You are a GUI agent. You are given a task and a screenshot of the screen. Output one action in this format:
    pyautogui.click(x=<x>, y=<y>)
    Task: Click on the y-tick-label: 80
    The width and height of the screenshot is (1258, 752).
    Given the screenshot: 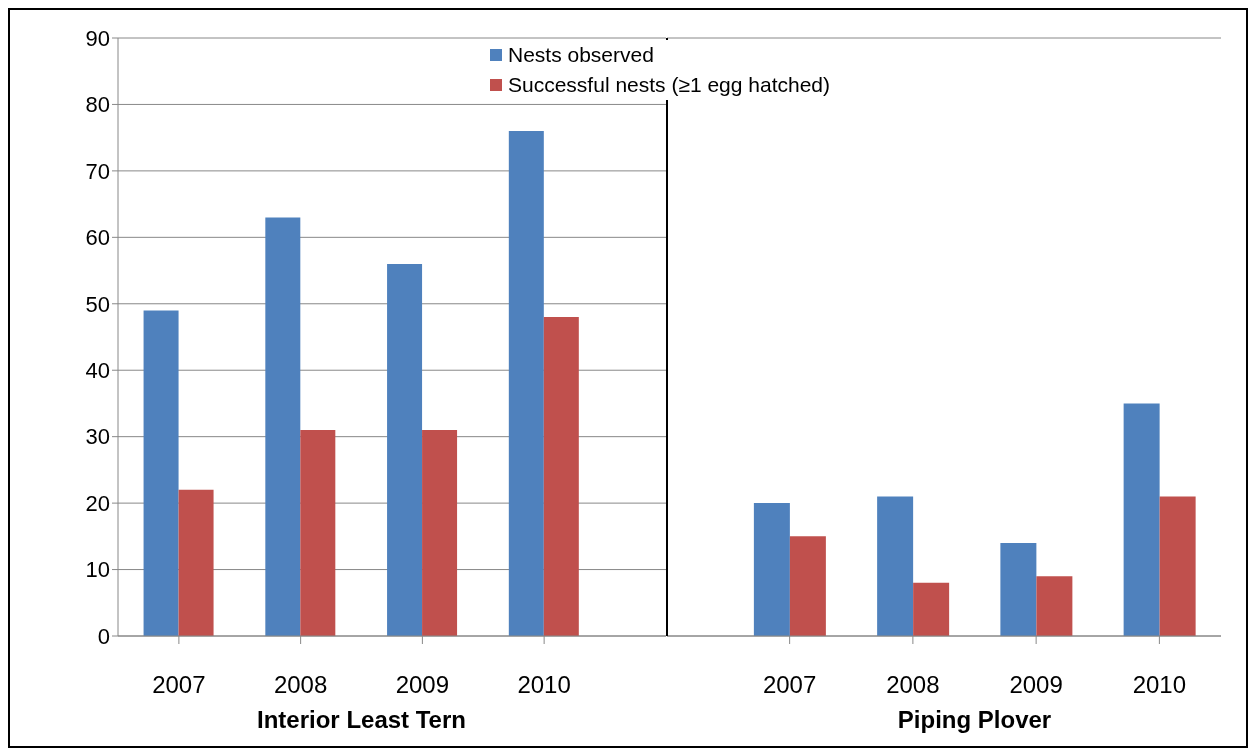 What is the action you would take?
    pyautogui.click(x=97, y=105)
    